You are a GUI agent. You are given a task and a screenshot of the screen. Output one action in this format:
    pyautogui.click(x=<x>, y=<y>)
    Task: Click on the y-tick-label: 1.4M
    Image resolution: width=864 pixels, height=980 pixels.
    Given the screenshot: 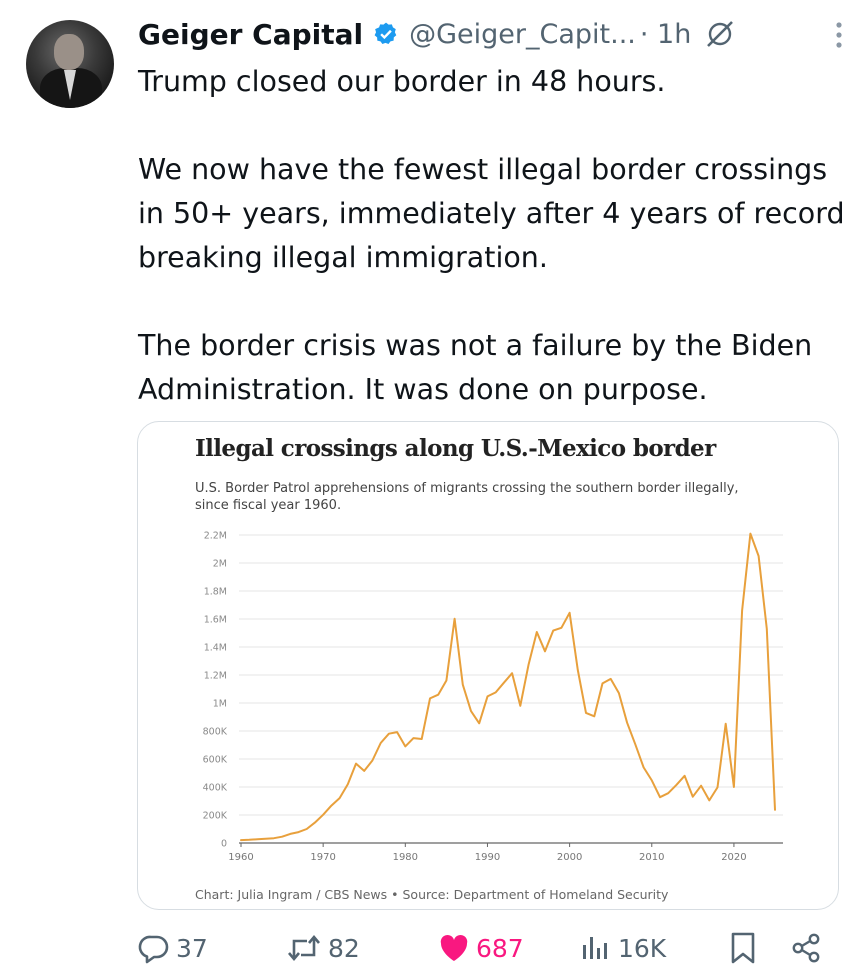 What is the action you would take?
    pyautogui.click(x=215, y=648)
    